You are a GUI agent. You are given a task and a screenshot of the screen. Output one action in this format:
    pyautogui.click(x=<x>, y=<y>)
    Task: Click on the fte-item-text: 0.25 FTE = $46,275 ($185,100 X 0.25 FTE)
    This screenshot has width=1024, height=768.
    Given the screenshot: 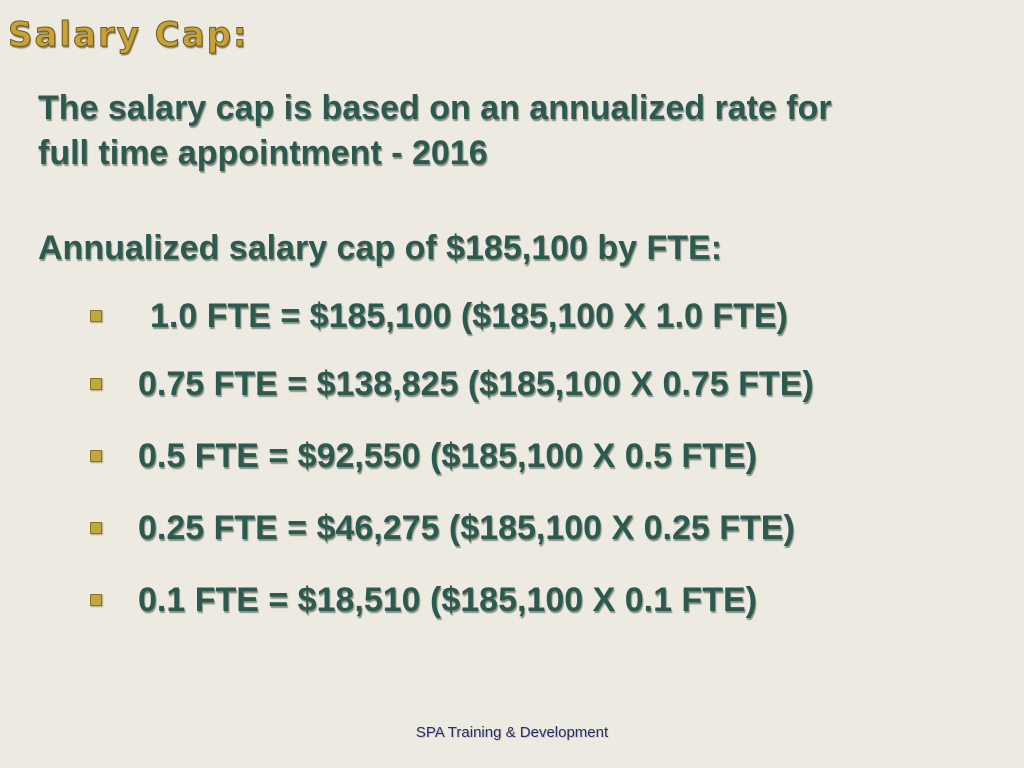 What is the action you would take?
    pyautogui.click(x=466, y=528)
    